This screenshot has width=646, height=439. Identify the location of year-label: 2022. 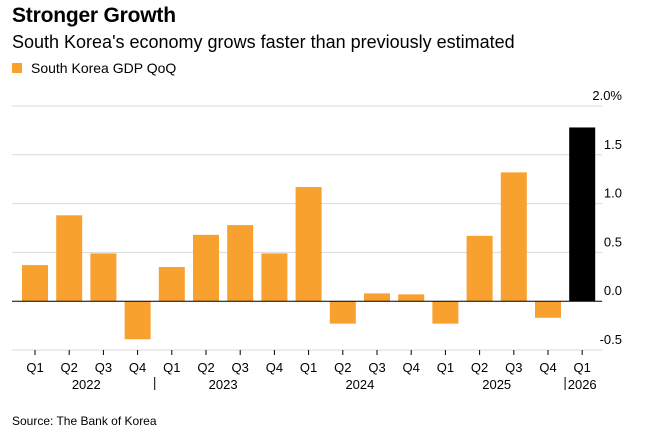
(86, 384).